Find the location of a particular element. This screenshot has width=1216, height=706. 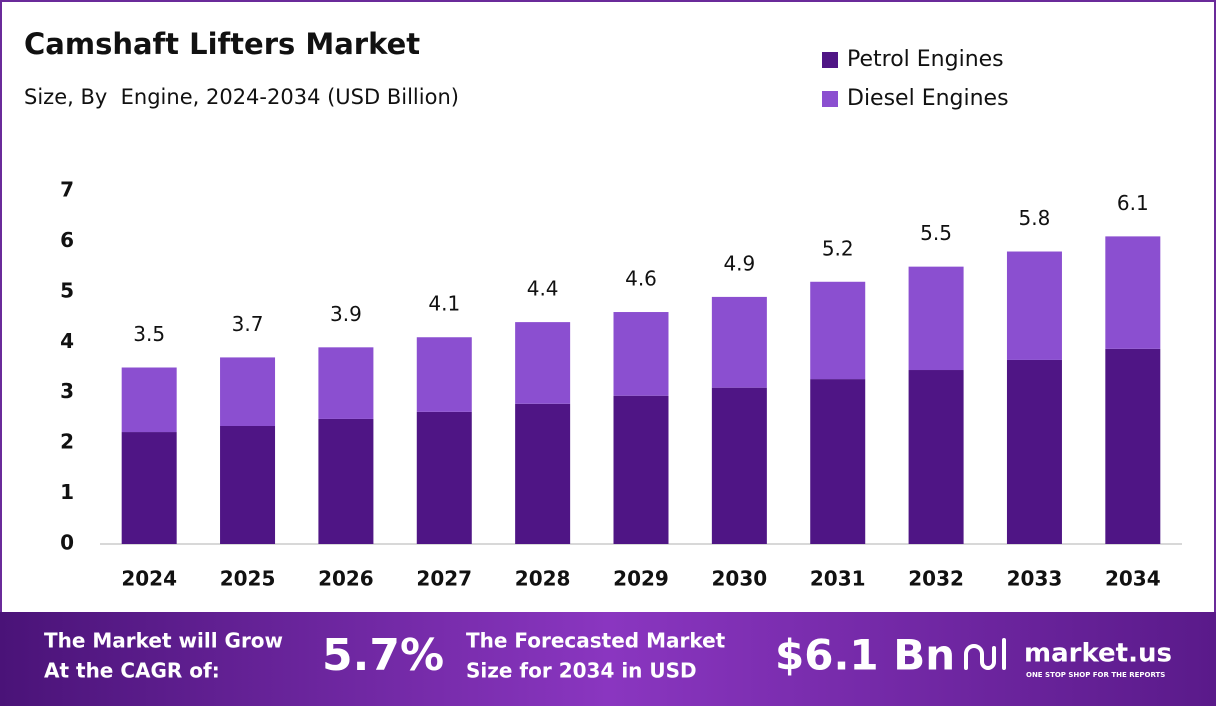

x-tick-label: 2031 is located at coordinates (838, 579).